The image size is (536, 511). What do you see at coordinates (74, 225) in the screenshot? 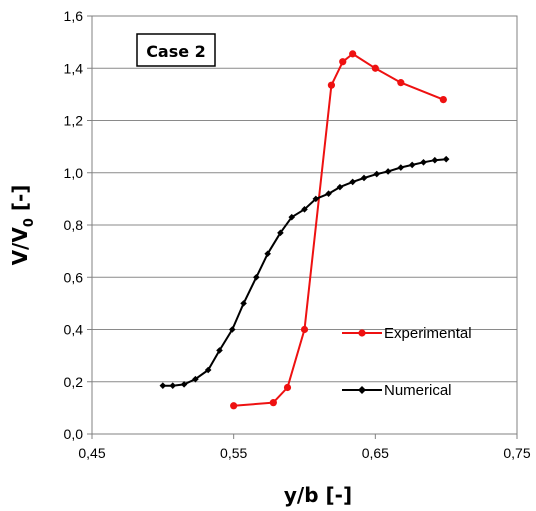
I see `y-tick-label: 0,8` at bounding box center [74, 225].